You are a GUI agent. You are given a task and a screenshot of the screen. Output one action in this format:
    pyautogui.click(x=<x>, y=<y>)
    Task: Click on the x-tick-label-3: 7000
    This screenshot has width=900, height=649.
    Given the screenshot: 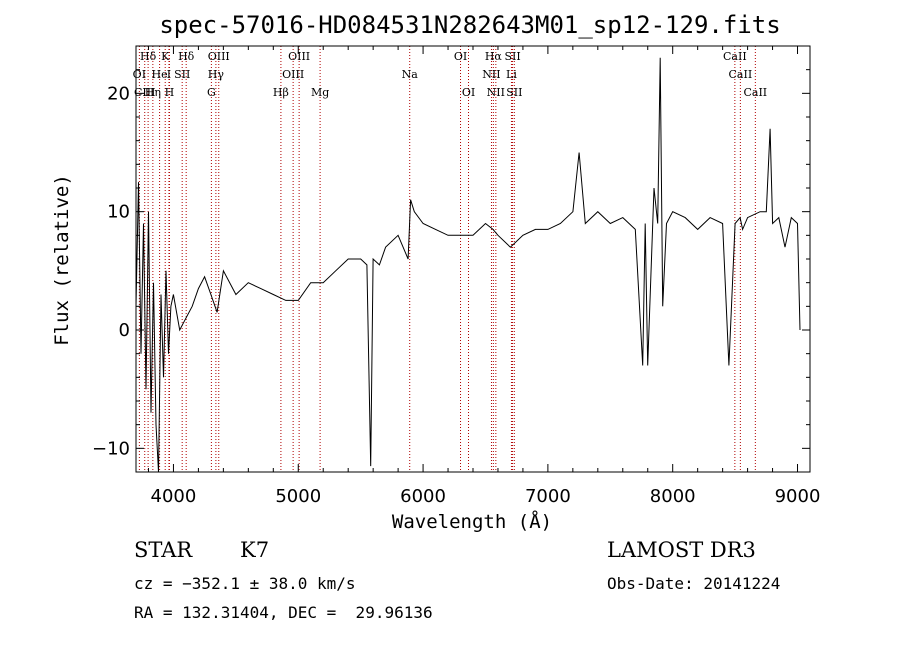 What is the action you would take?
    pyautogui.click(x=548, y=496)
    